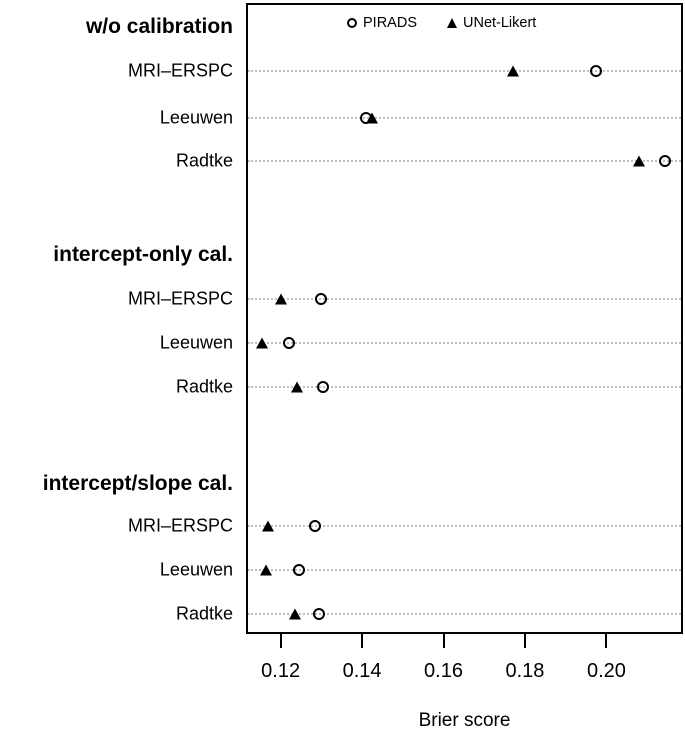 This screenshot has height=734, width=685. I want to click on legend-entry: PIRADS, so click(382, 23).